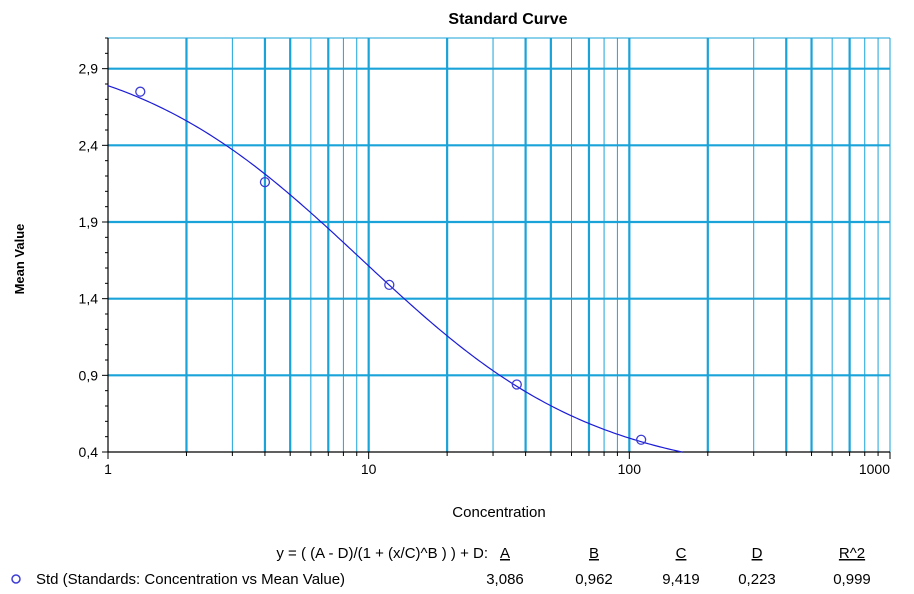 Image resolution: width=914 pixels, height=594 pixels. I want to click on legend-value: 3,086, so click(505, 579).